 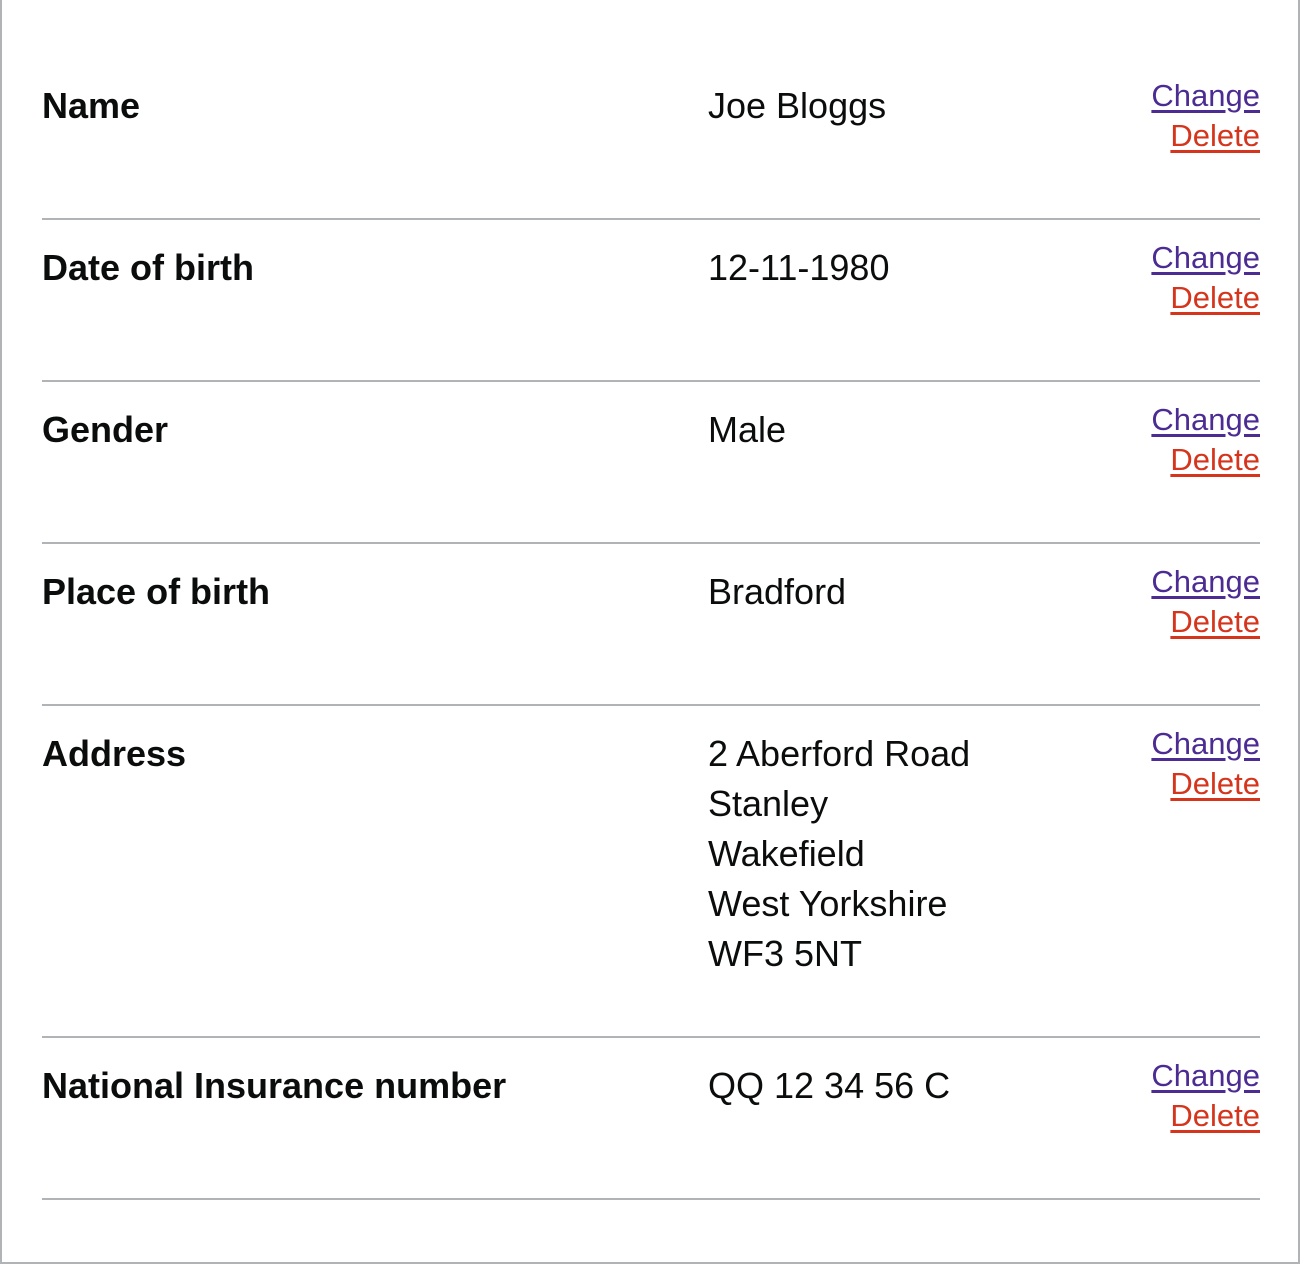 What do you see at coordinates (156, 591) in the screenshot?
I see `row-key: Place of birth` at bounding box center [156, 591].